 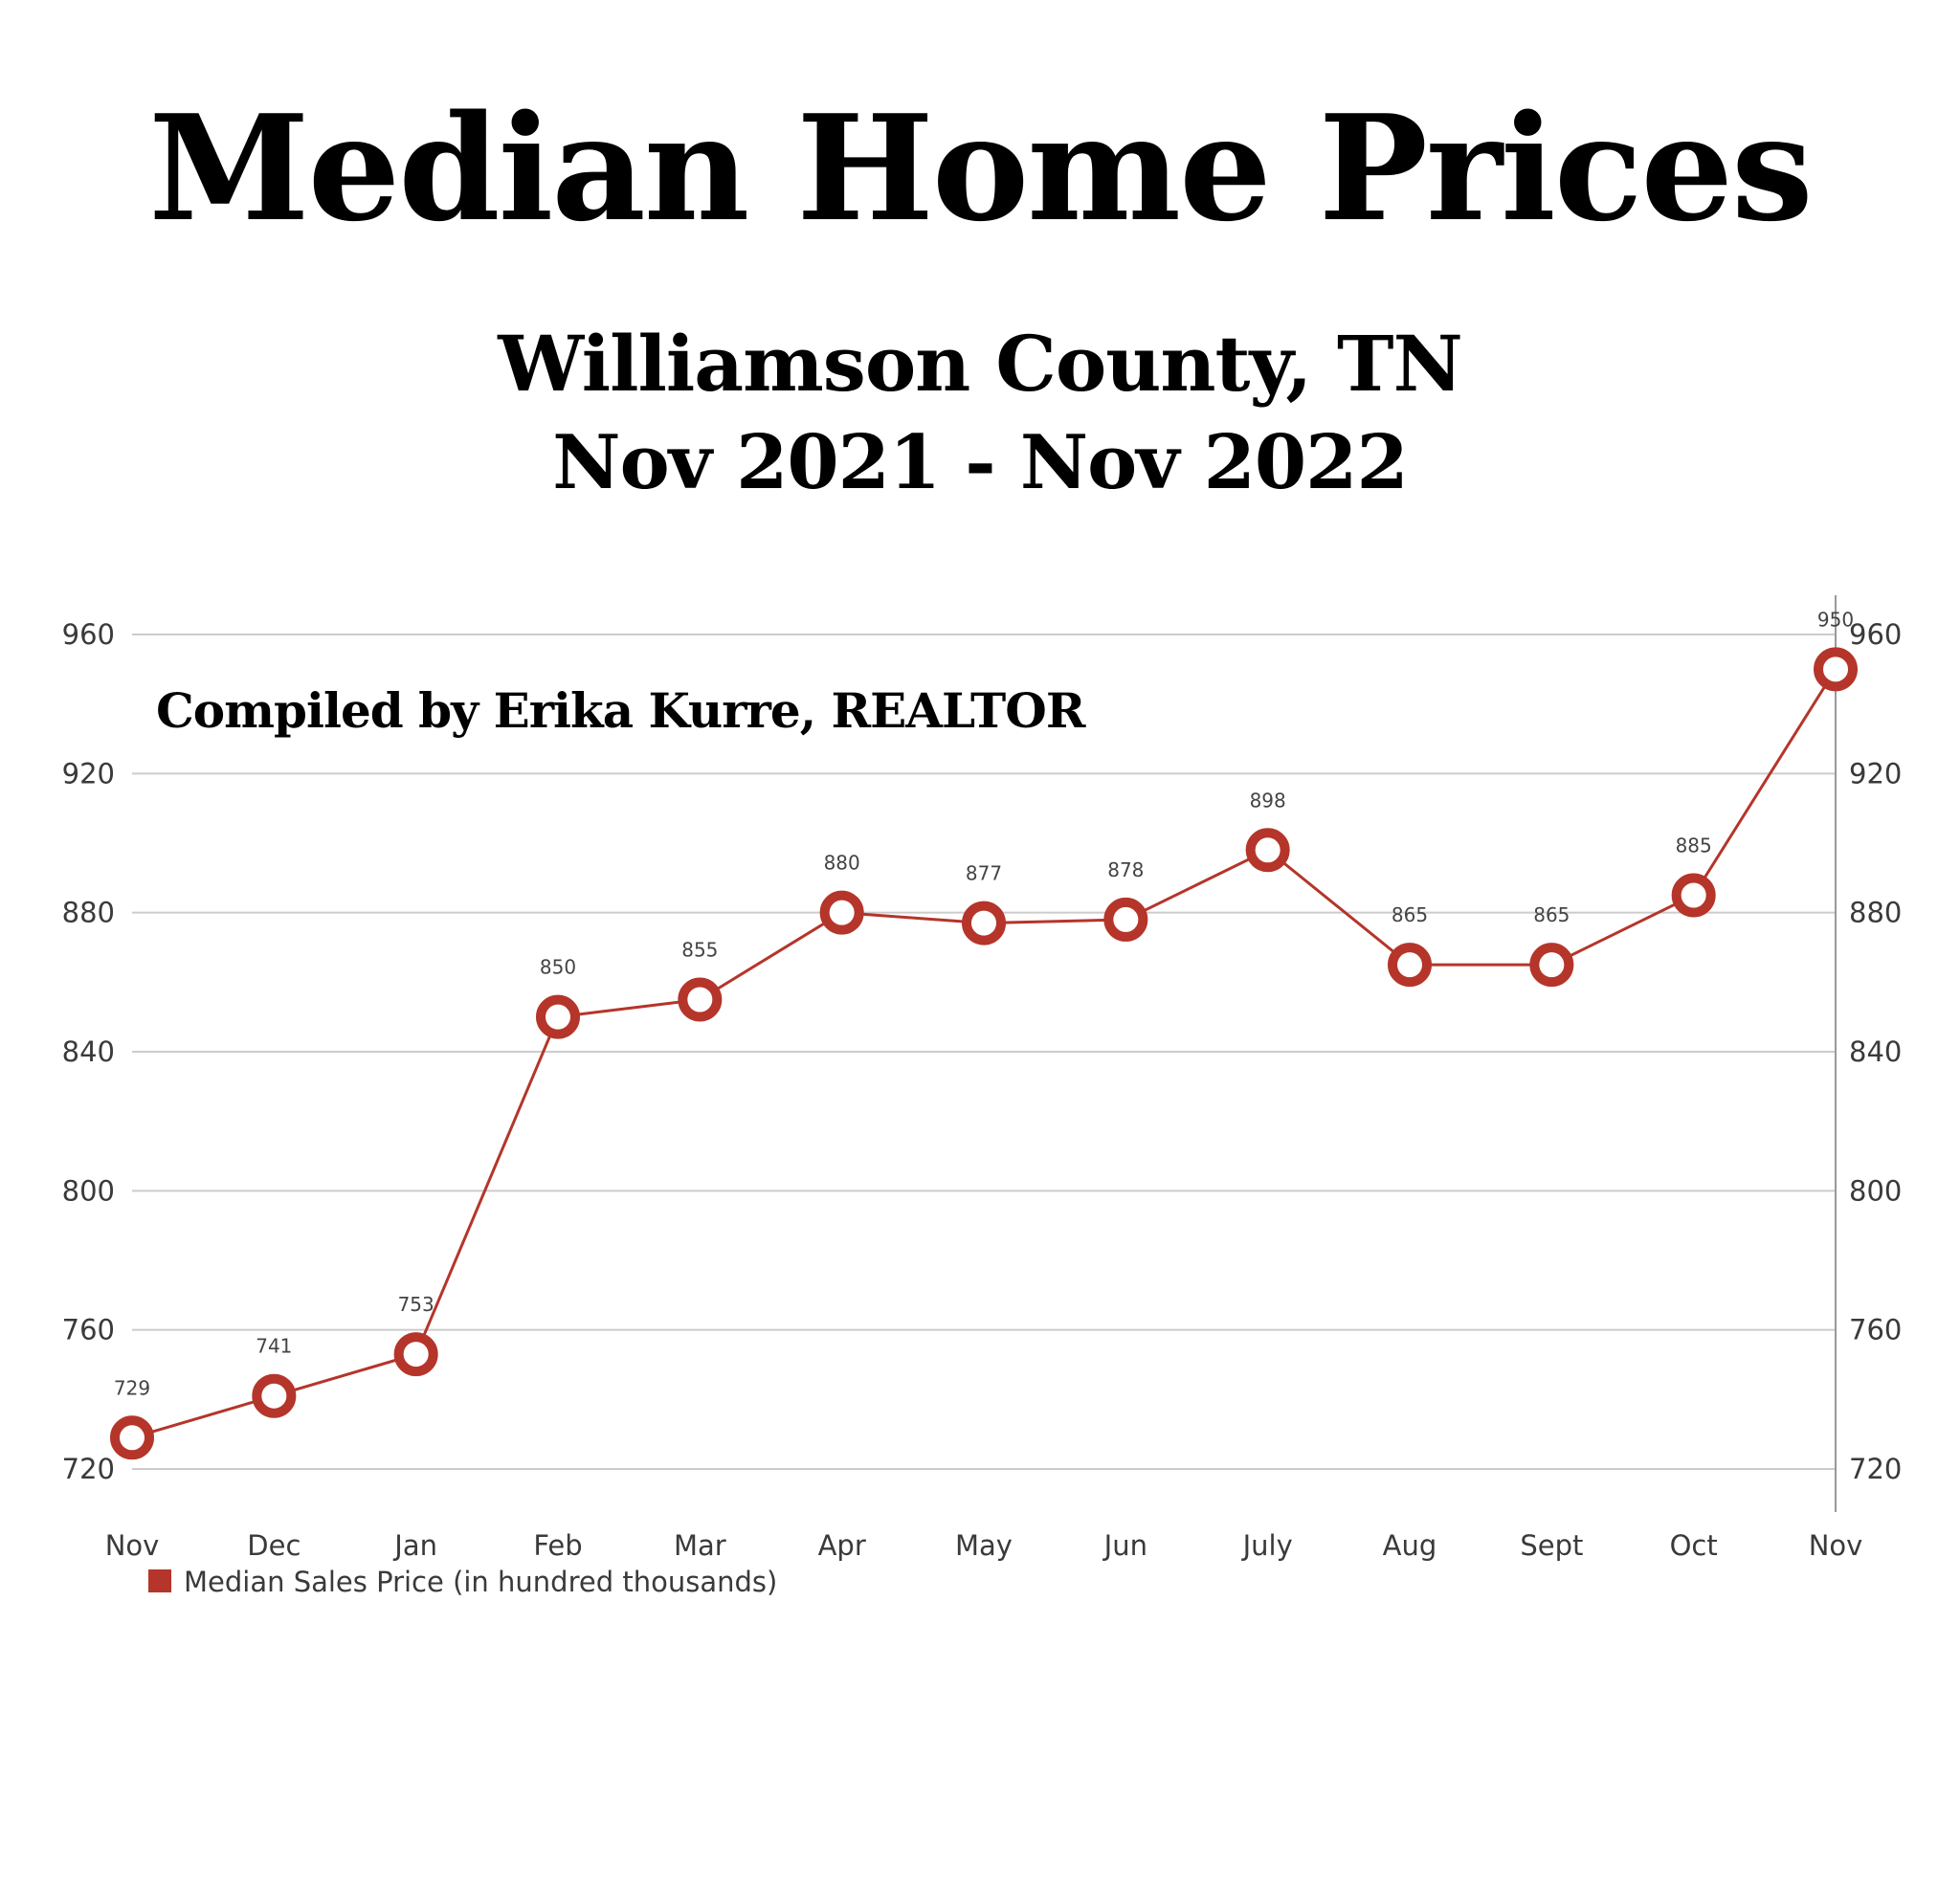 What do you see at coordinates (1551, 914) in the screenshot?
I see `data-label-10: 865` at bounding box center [1551, 914].